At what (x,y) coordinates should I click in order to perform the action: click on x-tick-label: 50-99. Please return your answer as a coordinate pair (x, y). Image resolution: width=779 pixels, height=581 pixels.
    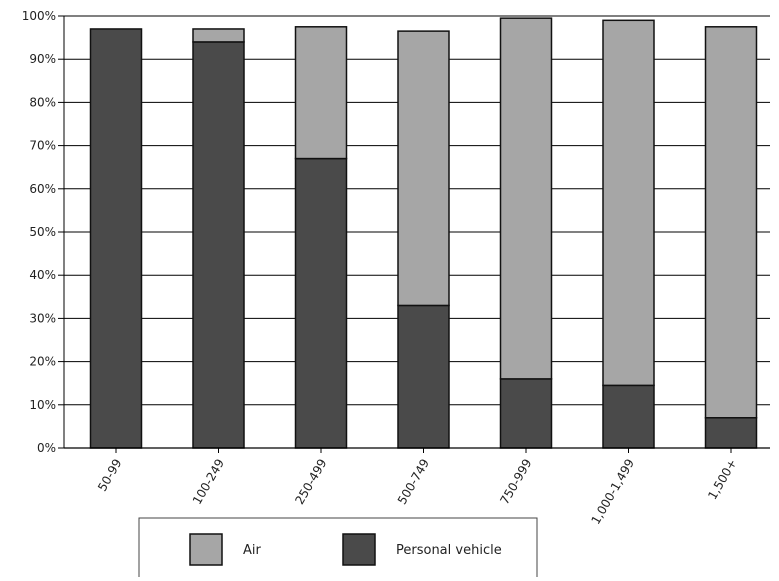
    Looking at the image, I should click on (110, 475).